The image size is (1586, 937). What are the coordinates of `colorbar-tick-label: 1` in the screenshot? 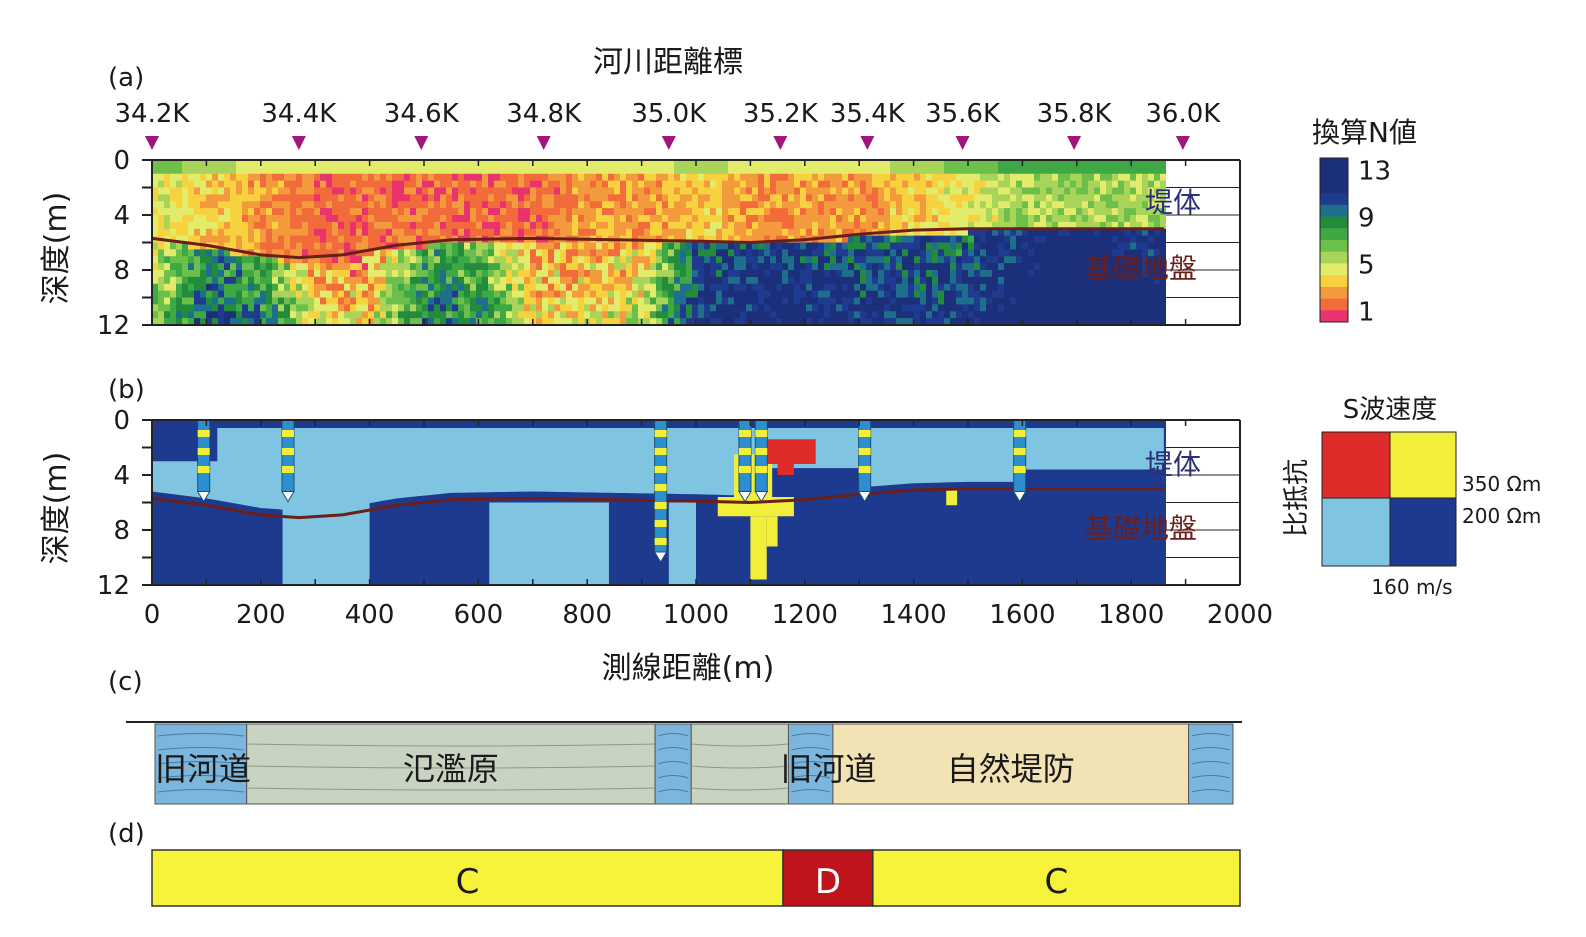 It's located at (1366, 312).